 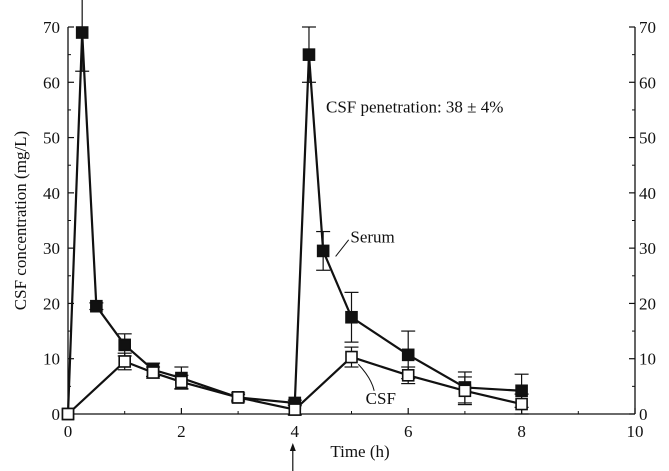 I want to click on serum-label-leader, so click(x=342, y=248).